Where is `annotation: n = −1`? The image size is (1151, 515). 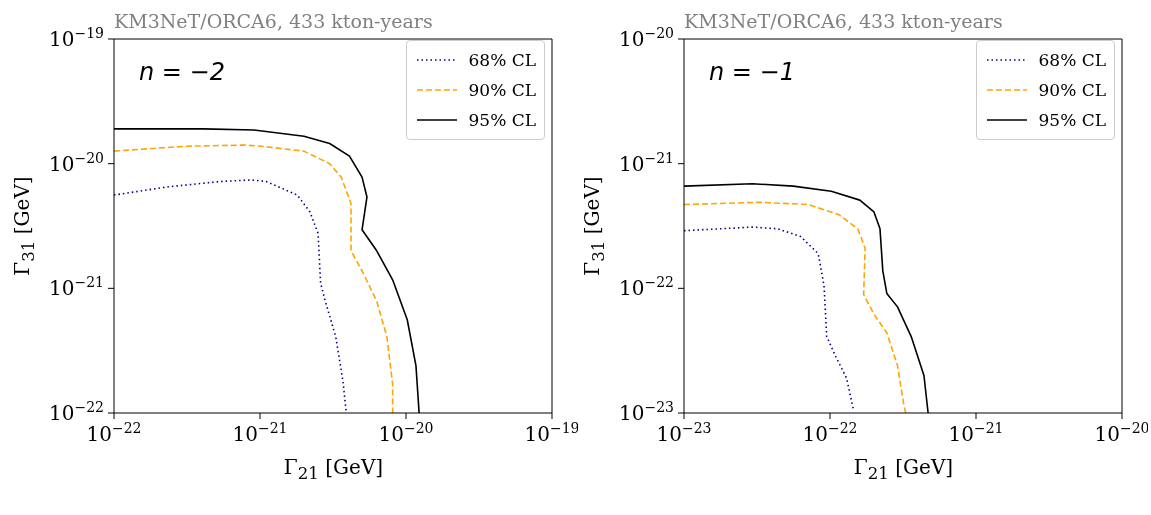
annotation: n = −1 is located at coordinates (752, 72).